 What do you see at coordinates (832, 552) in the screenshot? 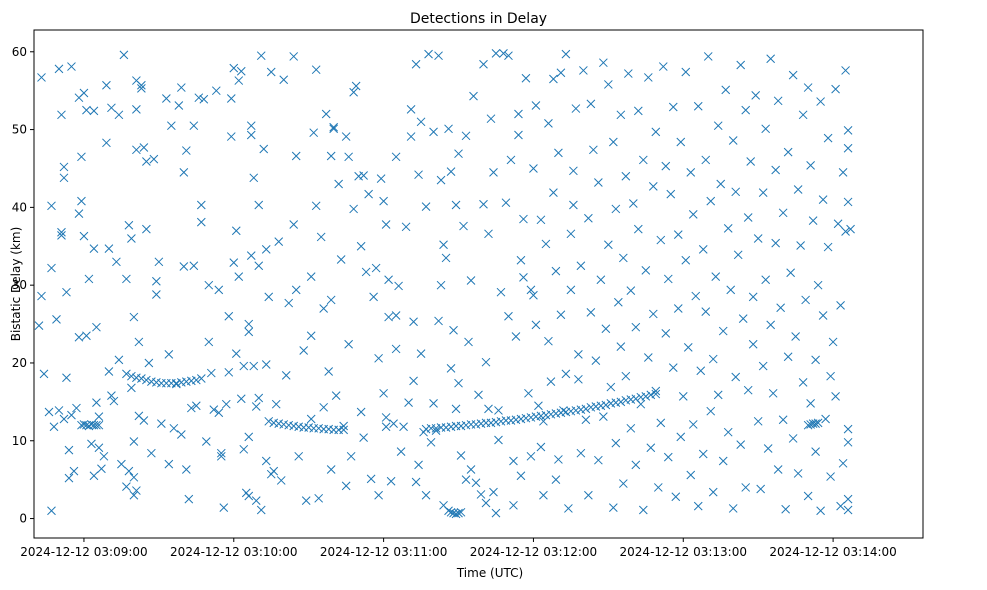
I see `x-tick-label: 2024-12-12 03:14:00` at bounding box center [832, 552].